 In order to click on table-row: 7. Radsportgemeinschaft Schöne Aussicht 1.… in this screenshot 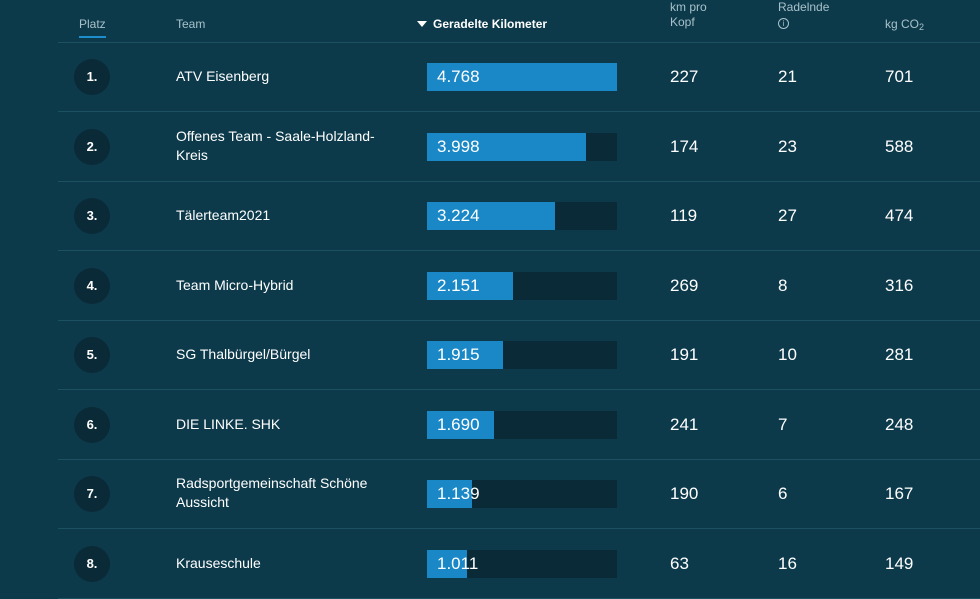, I will do `click(519, 494)`.